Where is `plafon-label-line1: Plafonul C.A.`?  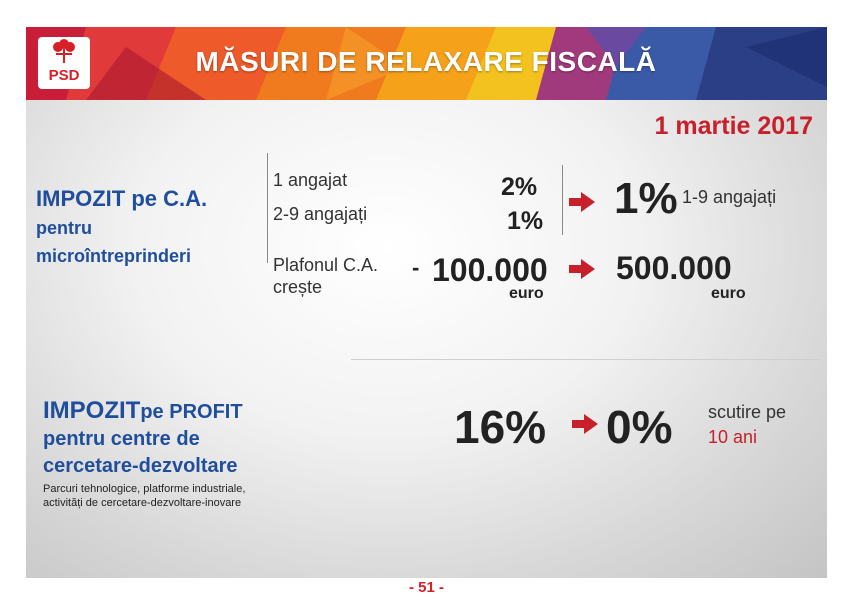 plafon-label-line1: Plafonul C.A. is located at coordinates (326, 265).